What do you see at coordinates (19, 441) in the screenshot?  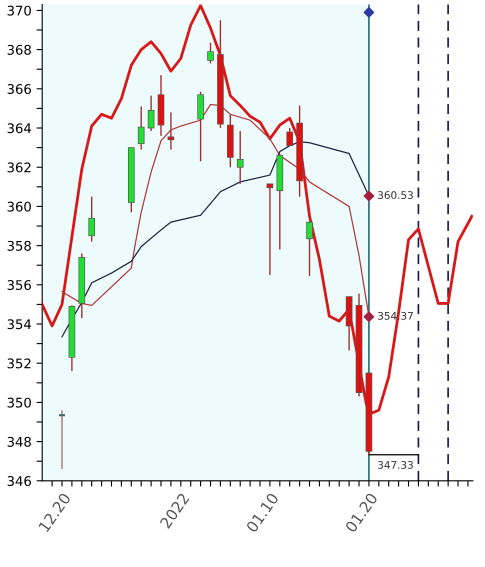 I see `y-tick-label: 348` at bounding box center [19, 441].